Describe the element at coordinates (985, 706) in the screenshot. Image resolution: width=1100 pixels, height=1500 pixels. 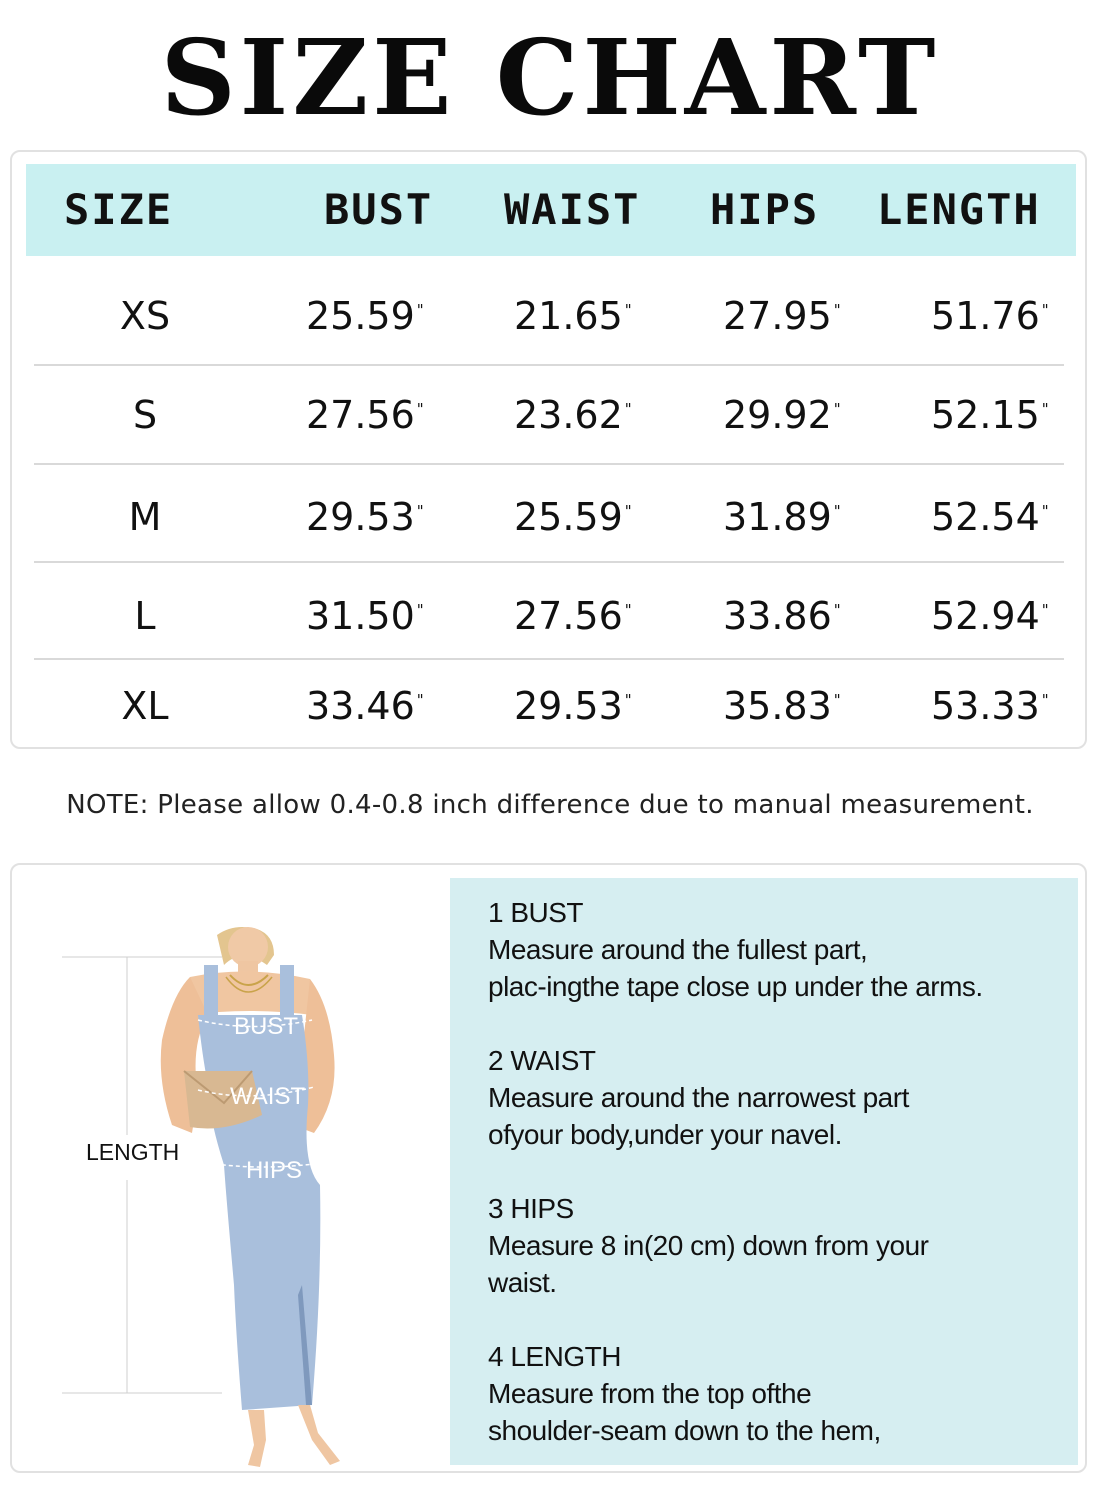
I see `length-value: 53.33` at that location.